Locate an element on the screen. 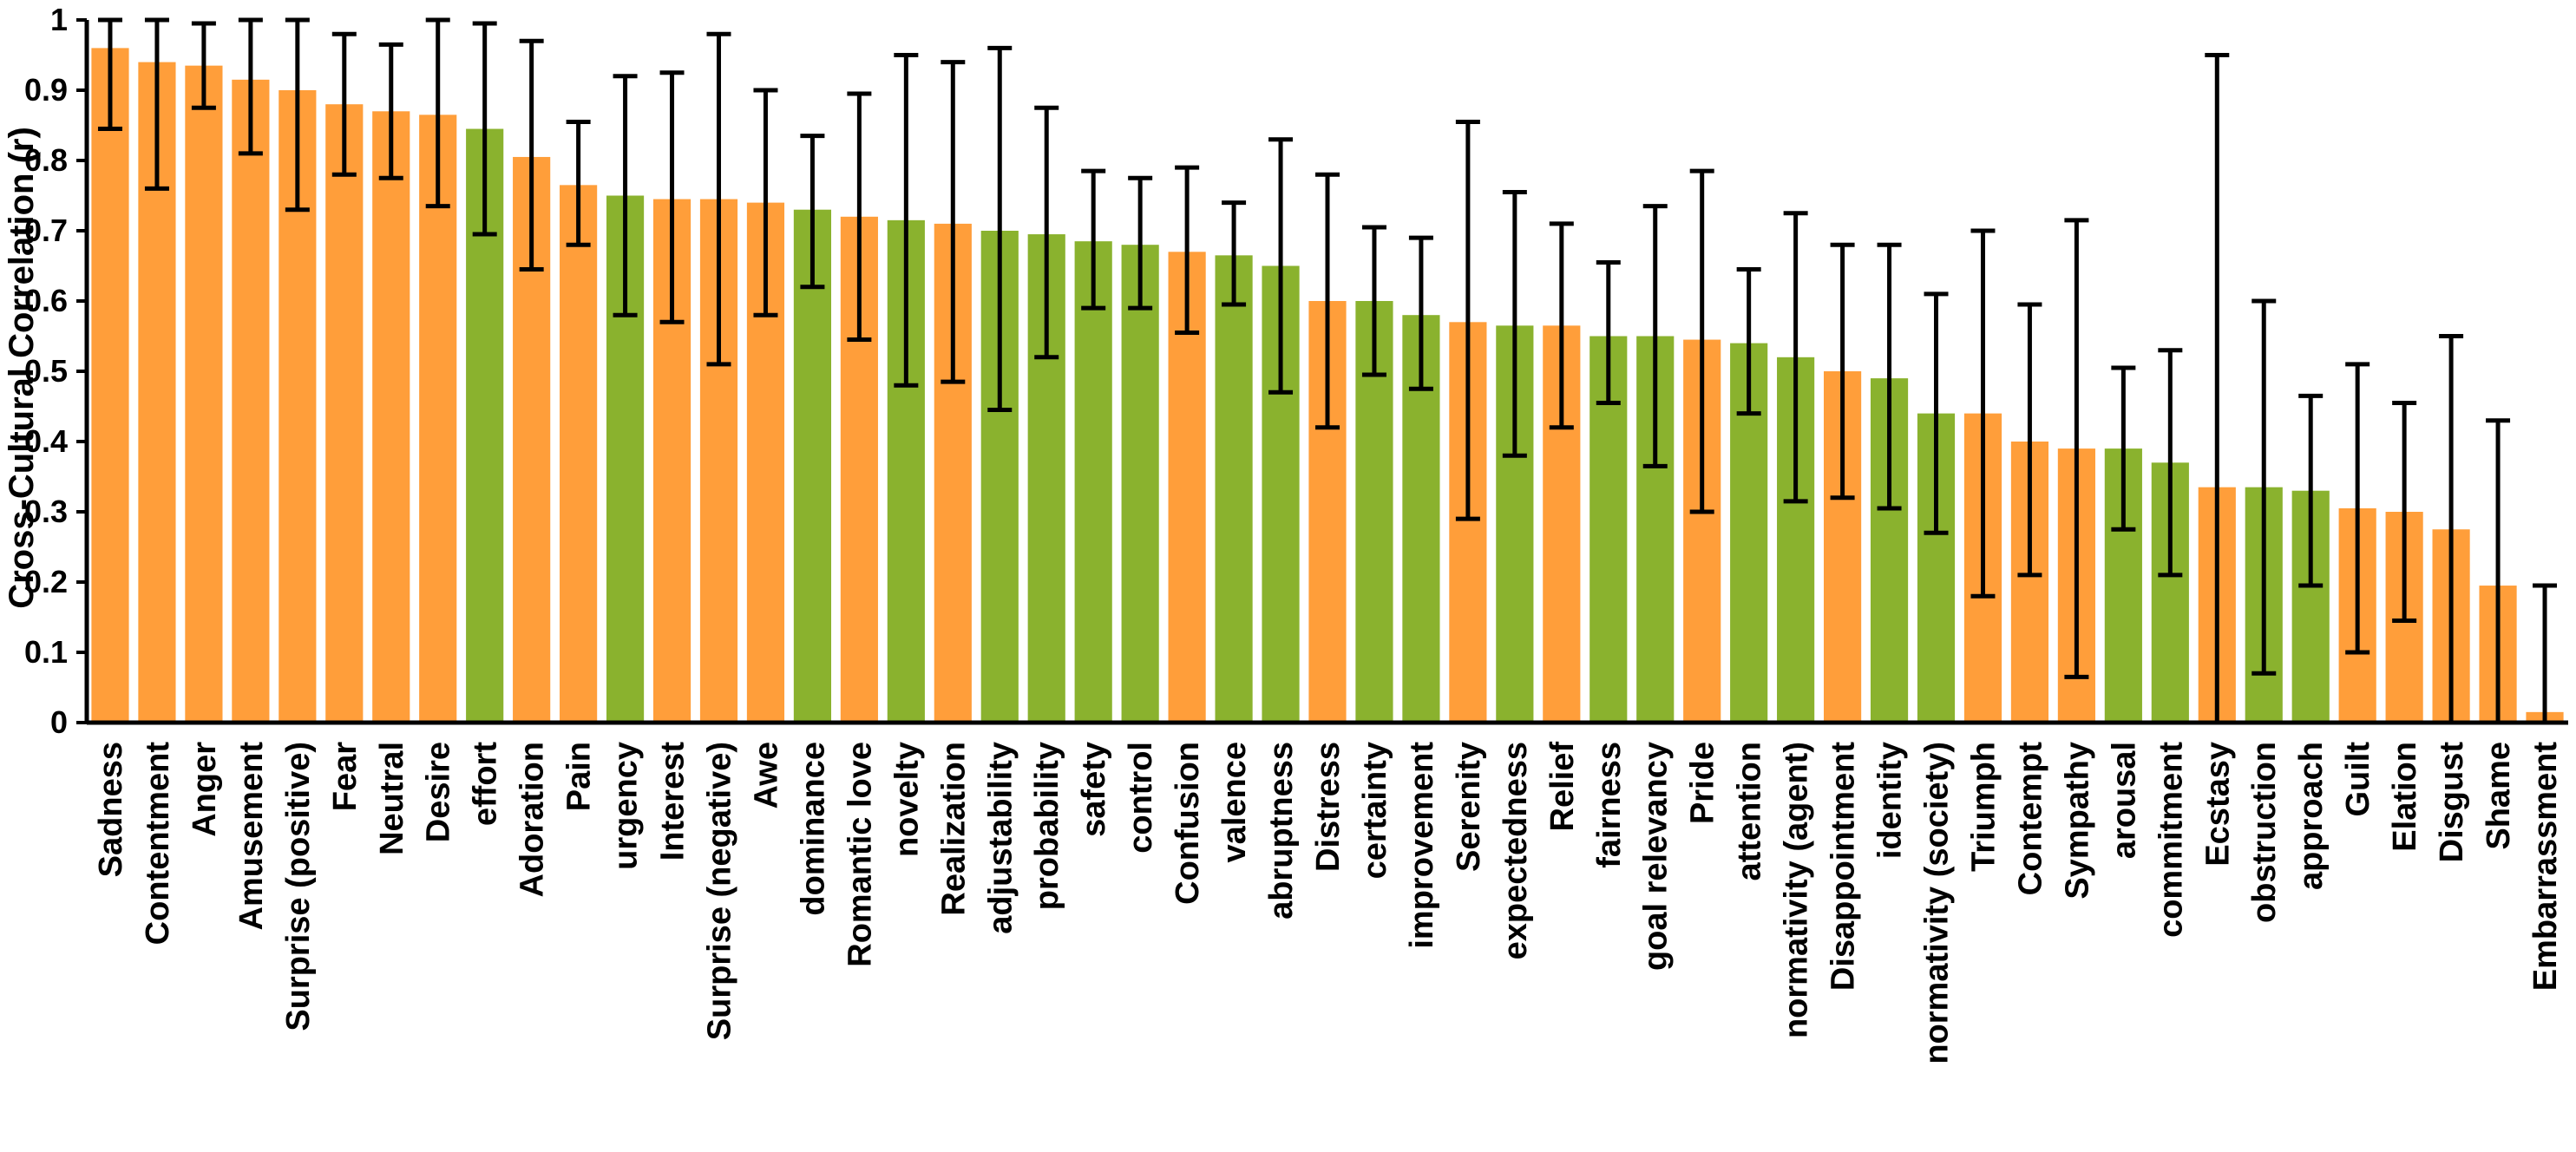  y-tick-label: 0.1 is located at coordinates (46, 652).